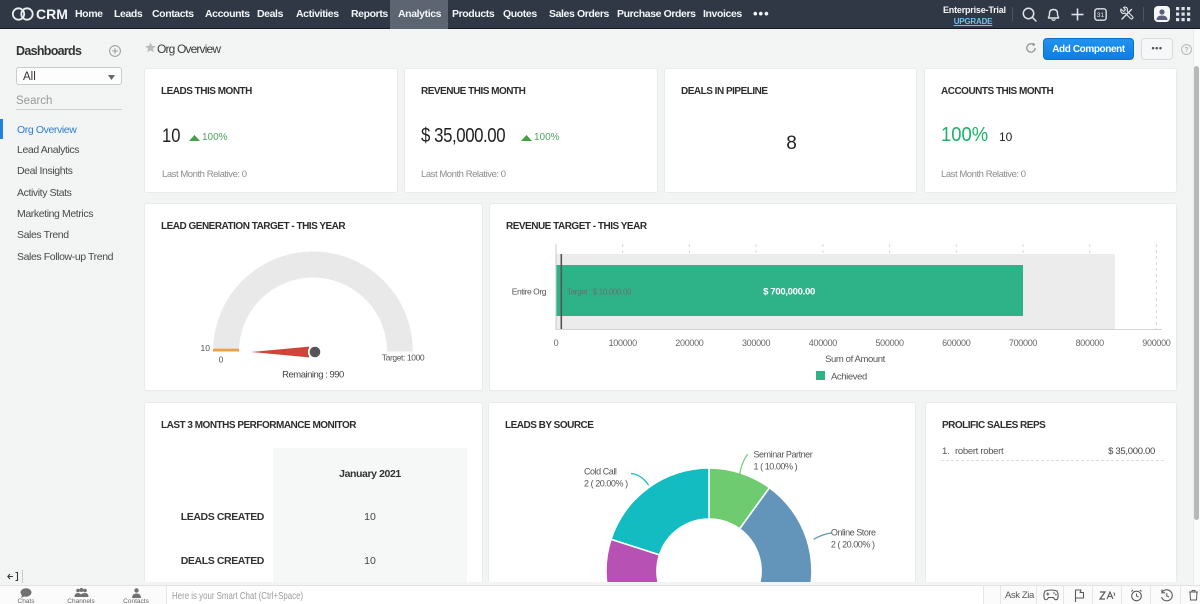 The height and width of the screenshot is (604, 1200). What do you see at coordinates (889, 343) in the screenshot?
I see `svg-text: 500000` at bounding box center [889, 343].